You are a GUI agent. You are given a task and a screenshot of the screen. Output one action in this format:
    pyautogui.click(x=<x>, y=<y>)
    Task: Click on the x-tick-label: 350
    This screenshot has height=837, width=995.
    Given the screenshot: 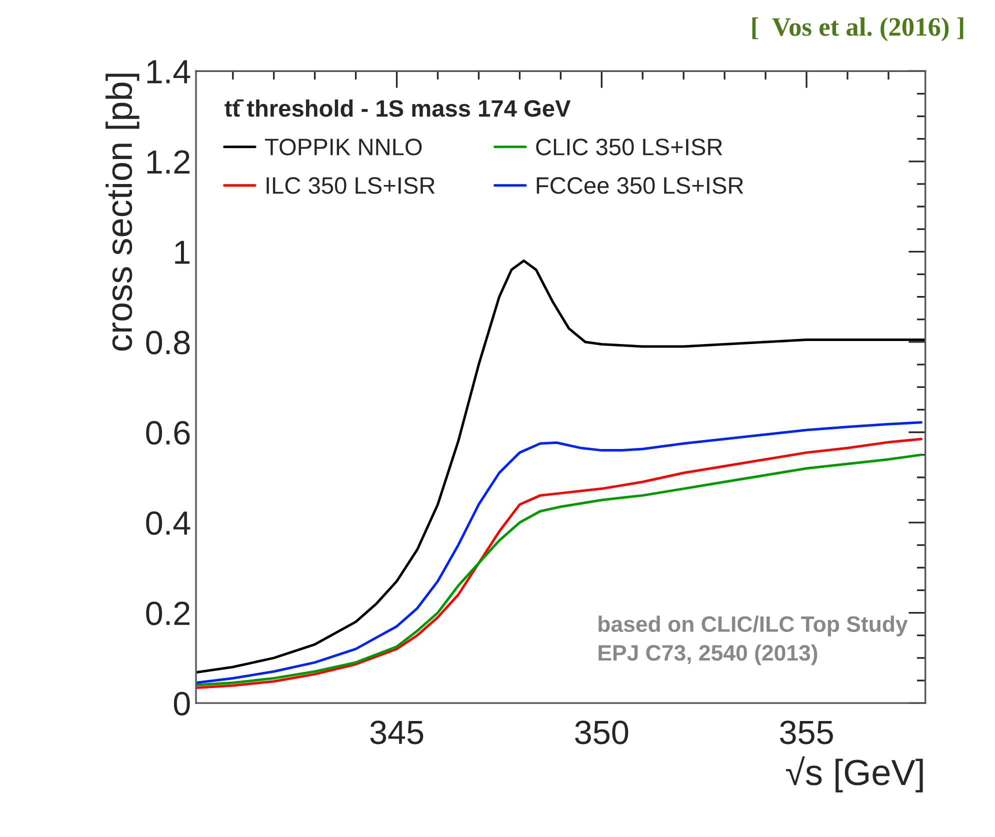 What is the action you would take?
    pyautogui.click(x=601, y=732)
    